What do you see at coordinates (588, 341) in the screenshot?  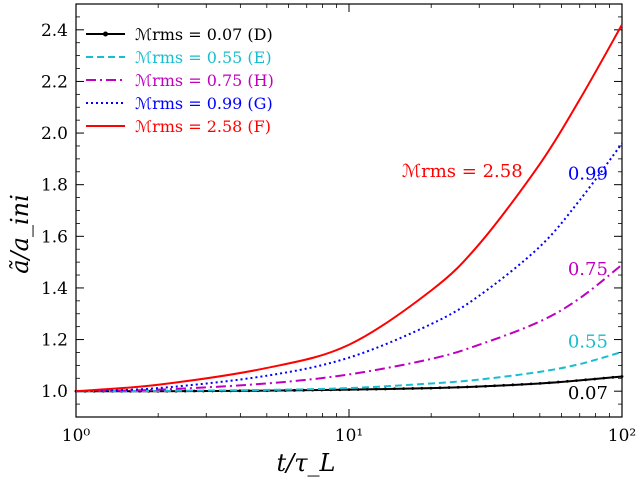 I see `annotation-label-3: 0.55` at bounding box center [588, 341].